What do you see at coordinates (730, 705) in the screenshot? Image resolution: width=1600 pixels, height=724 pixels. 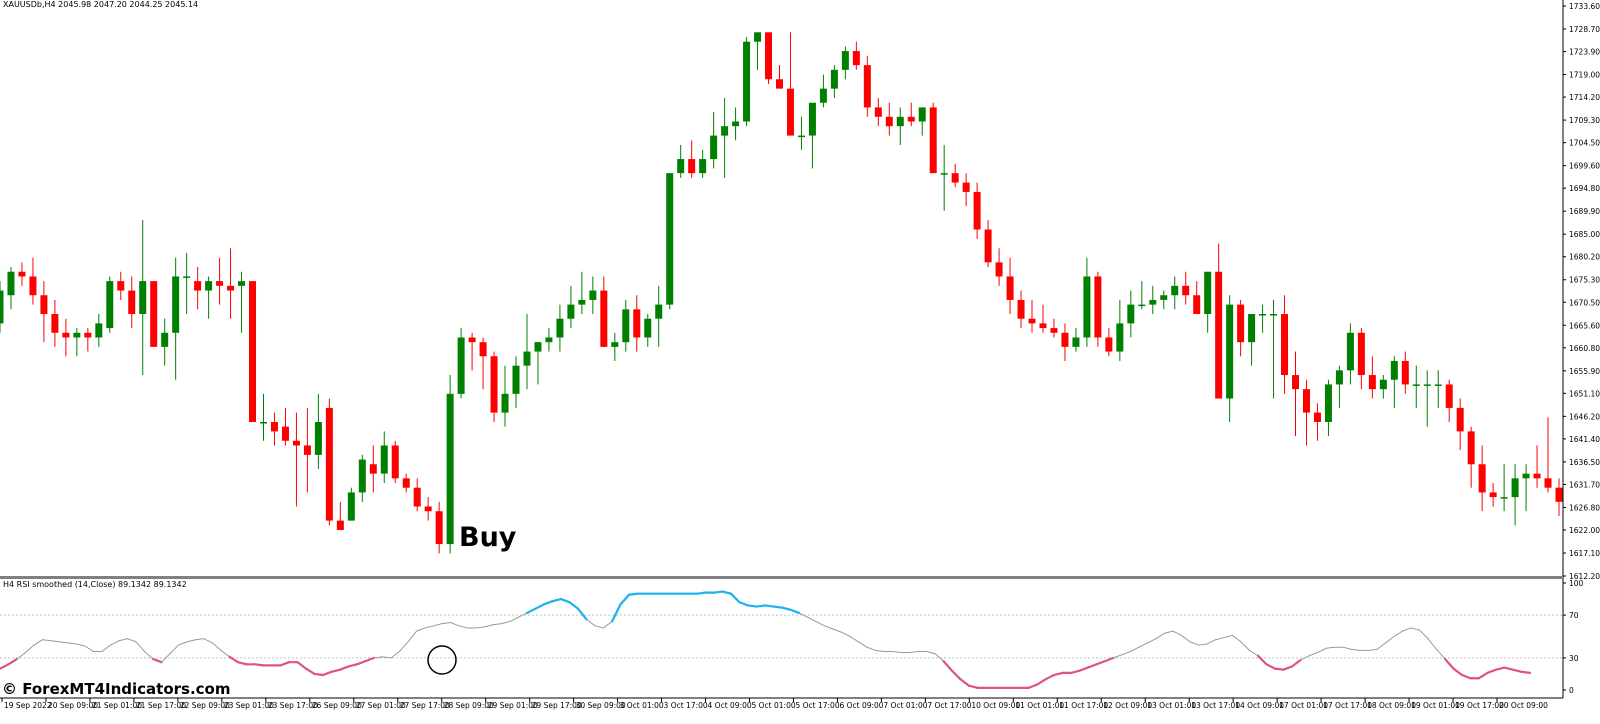 I see `time-tick-label: 4 Oct 09:00` at bounding box center [730, 705].